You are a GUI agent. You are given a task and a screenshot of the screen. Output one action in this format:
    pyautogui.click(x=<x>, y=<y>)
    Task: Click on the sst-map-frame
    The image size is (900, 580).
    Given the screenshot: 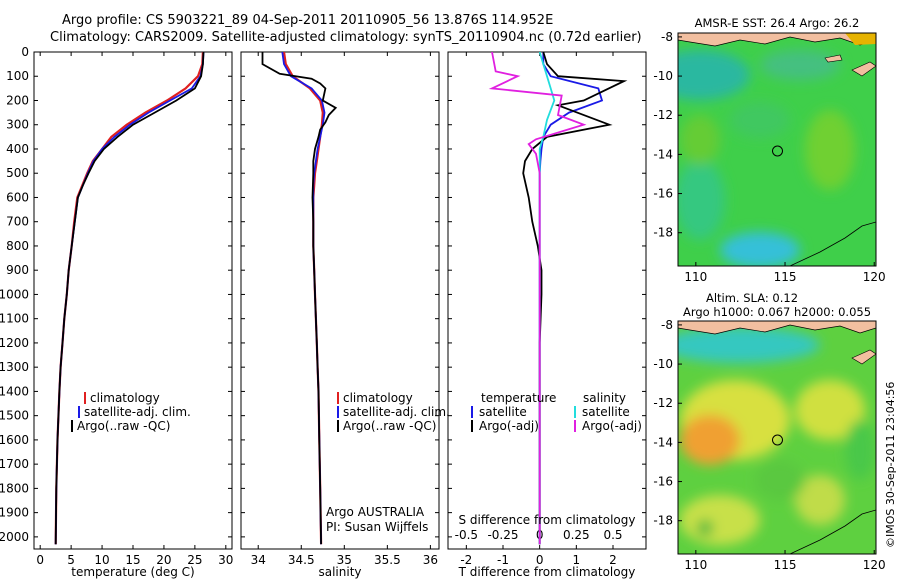 What is the action you would take?
    pyautogui.click(x=777, y=149)
    